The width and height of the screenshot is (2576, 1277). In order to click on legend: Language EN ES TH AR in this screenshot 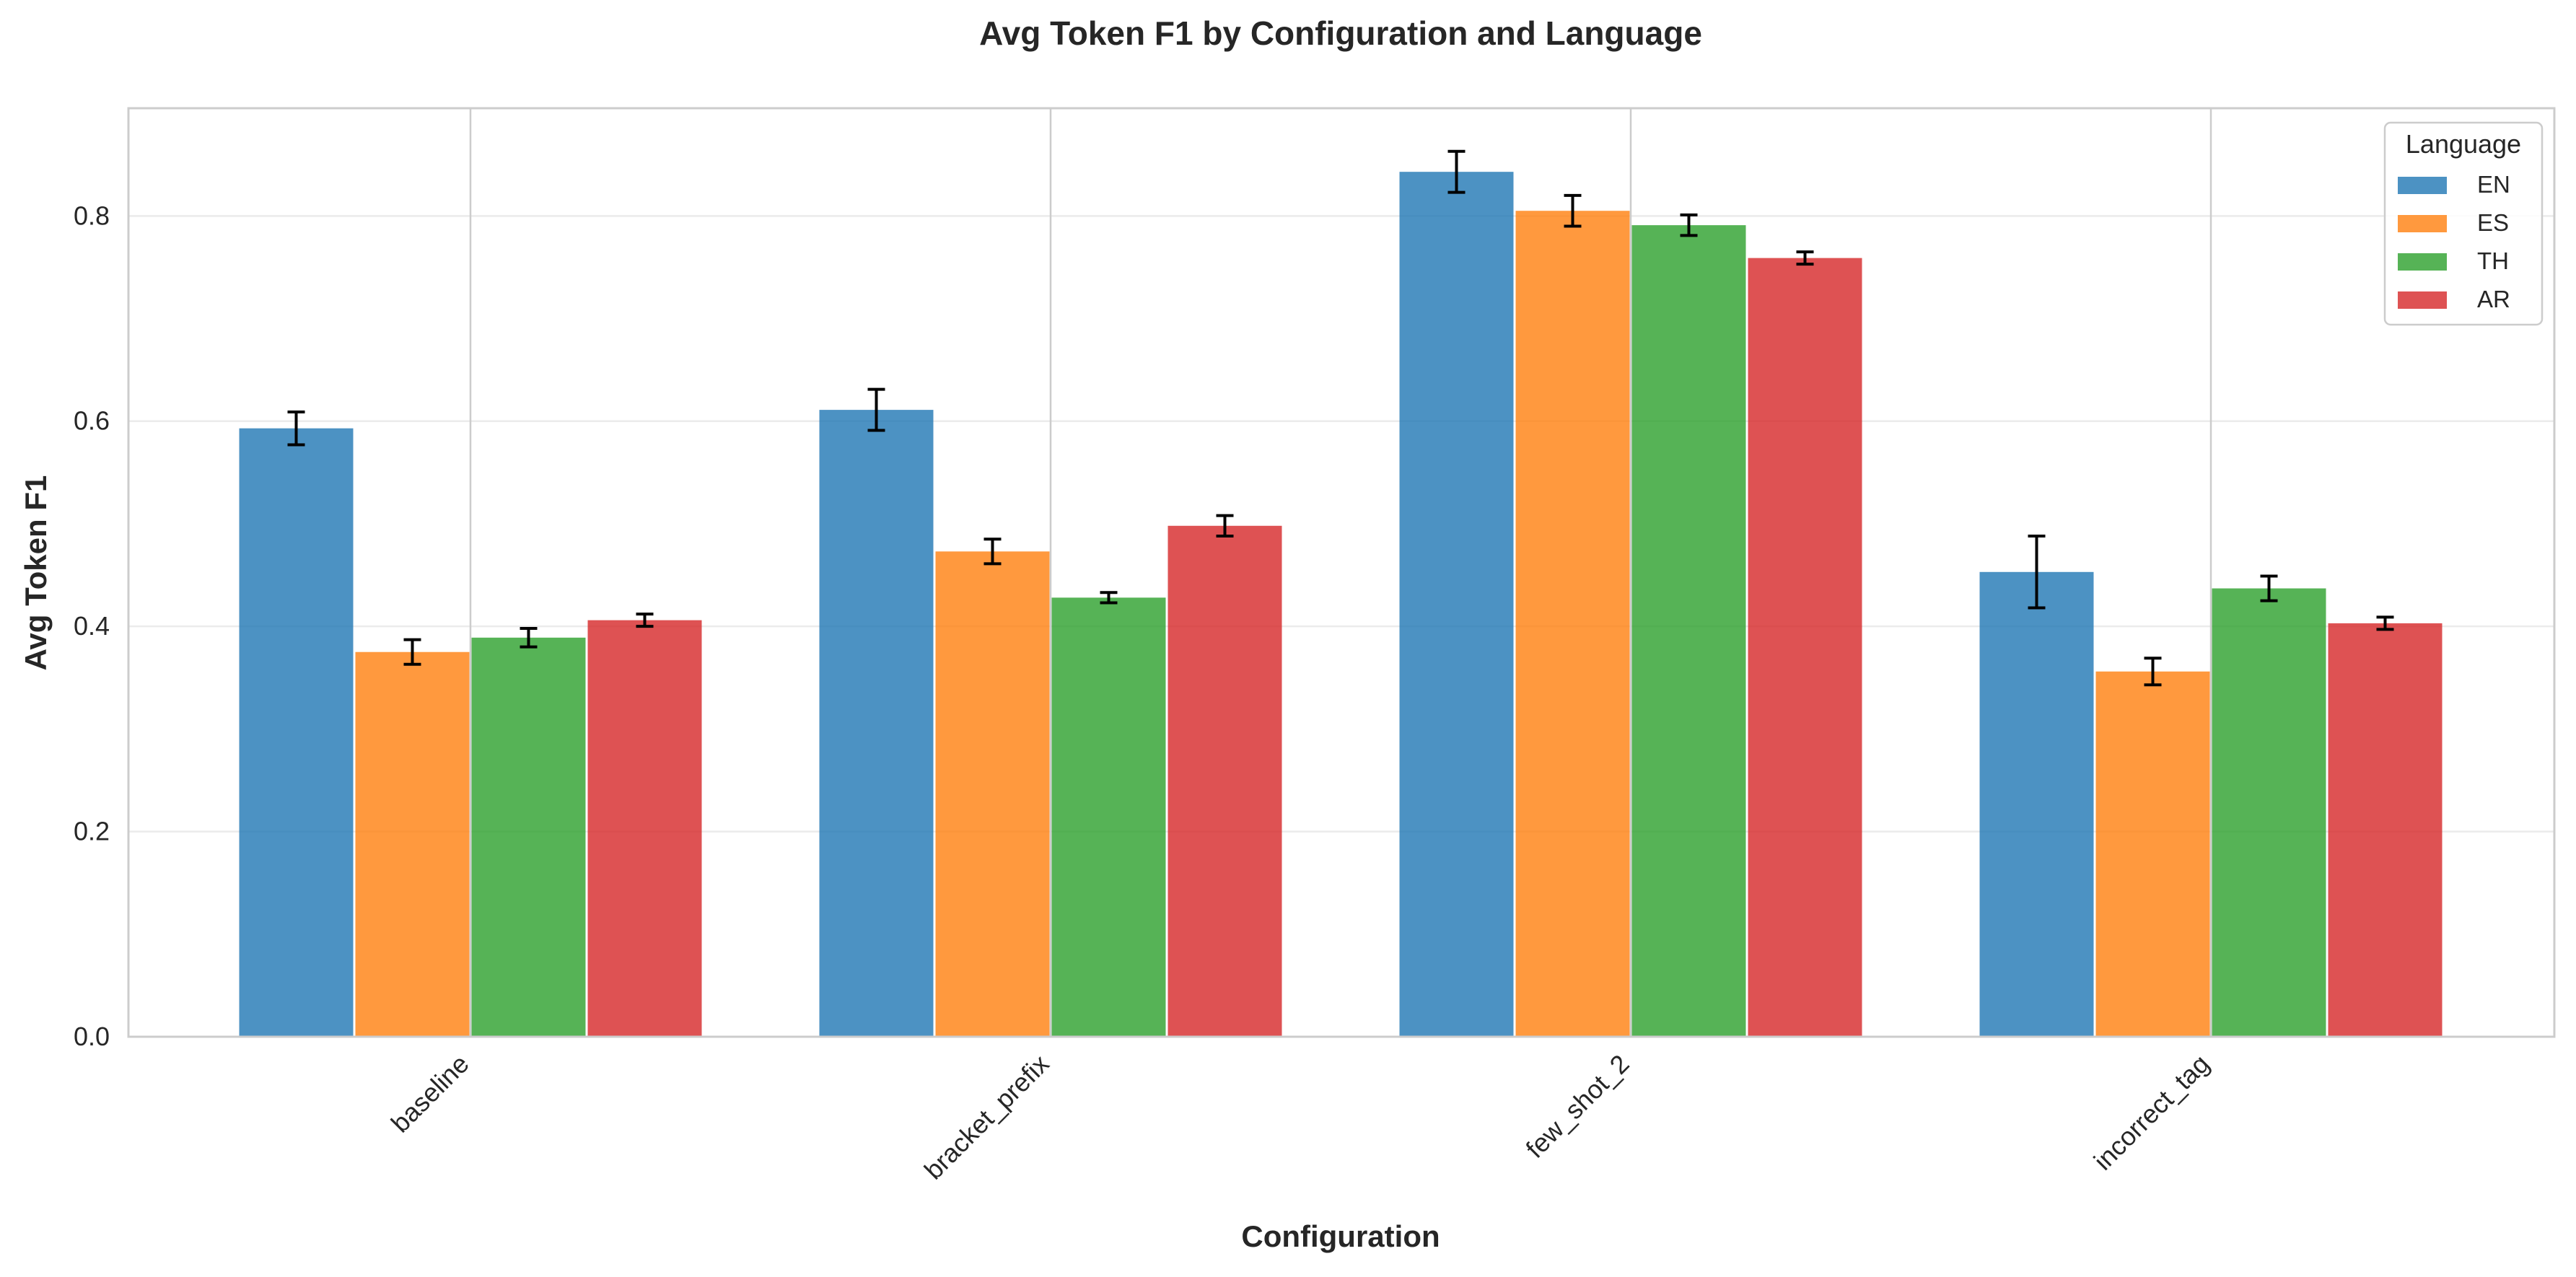, I will do `click(2463, 224)`.